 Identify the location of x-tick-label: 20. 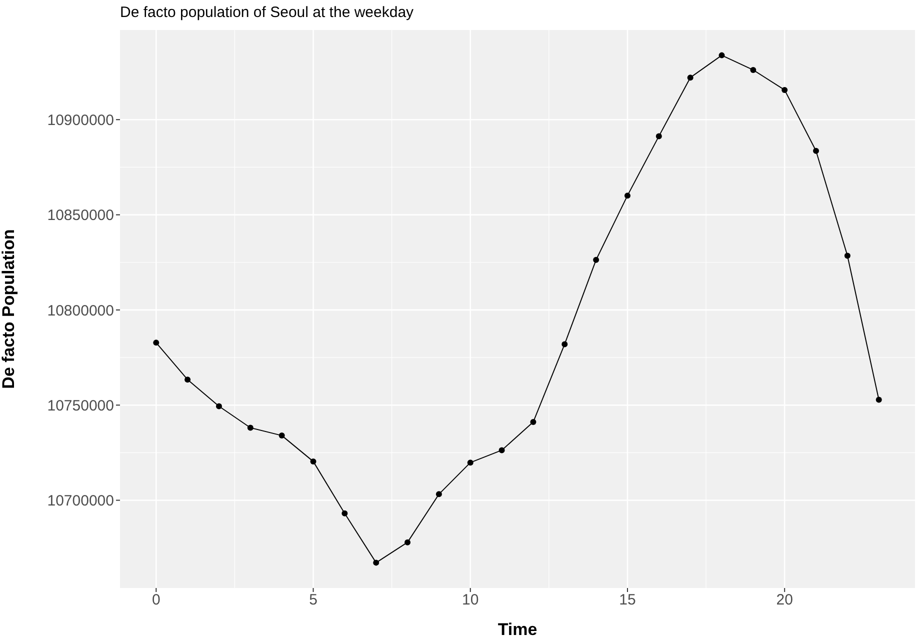
(784, 600).